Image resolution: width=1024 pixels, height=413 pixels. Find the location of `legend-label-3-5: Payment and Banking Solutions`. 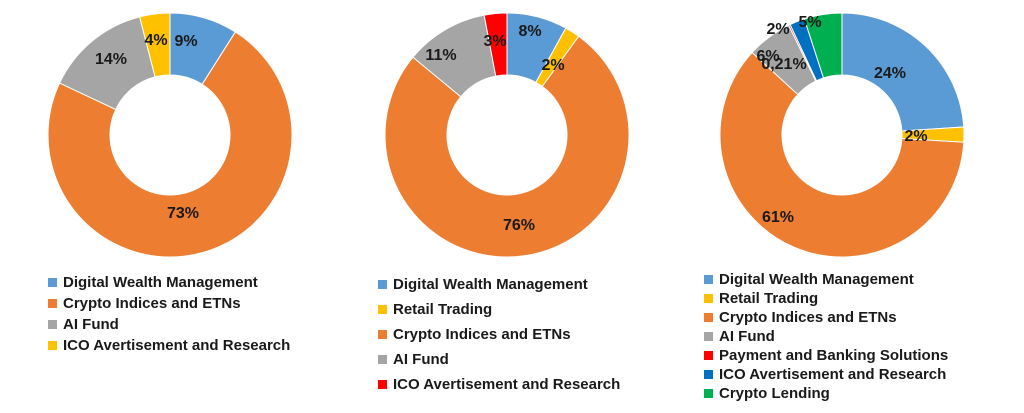

legend-label-3-5: Payment and Banking Solutions is located at coordinates (834, 355).